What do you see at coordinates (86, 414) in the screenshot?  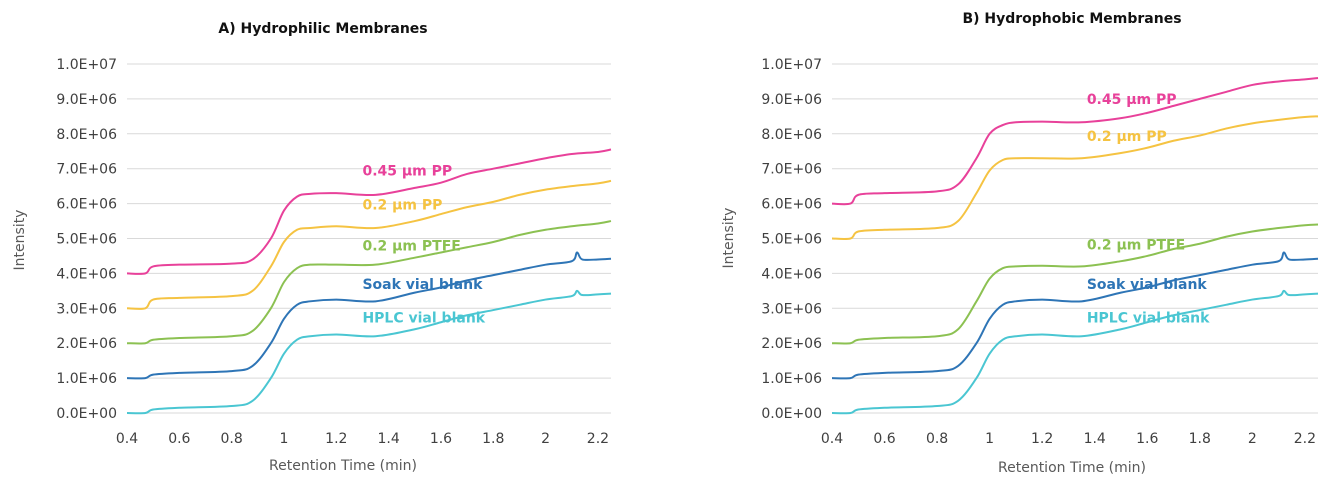 I see `chart-a-y-tick-label: 0.0E+00` at bounding box center [86, 414].